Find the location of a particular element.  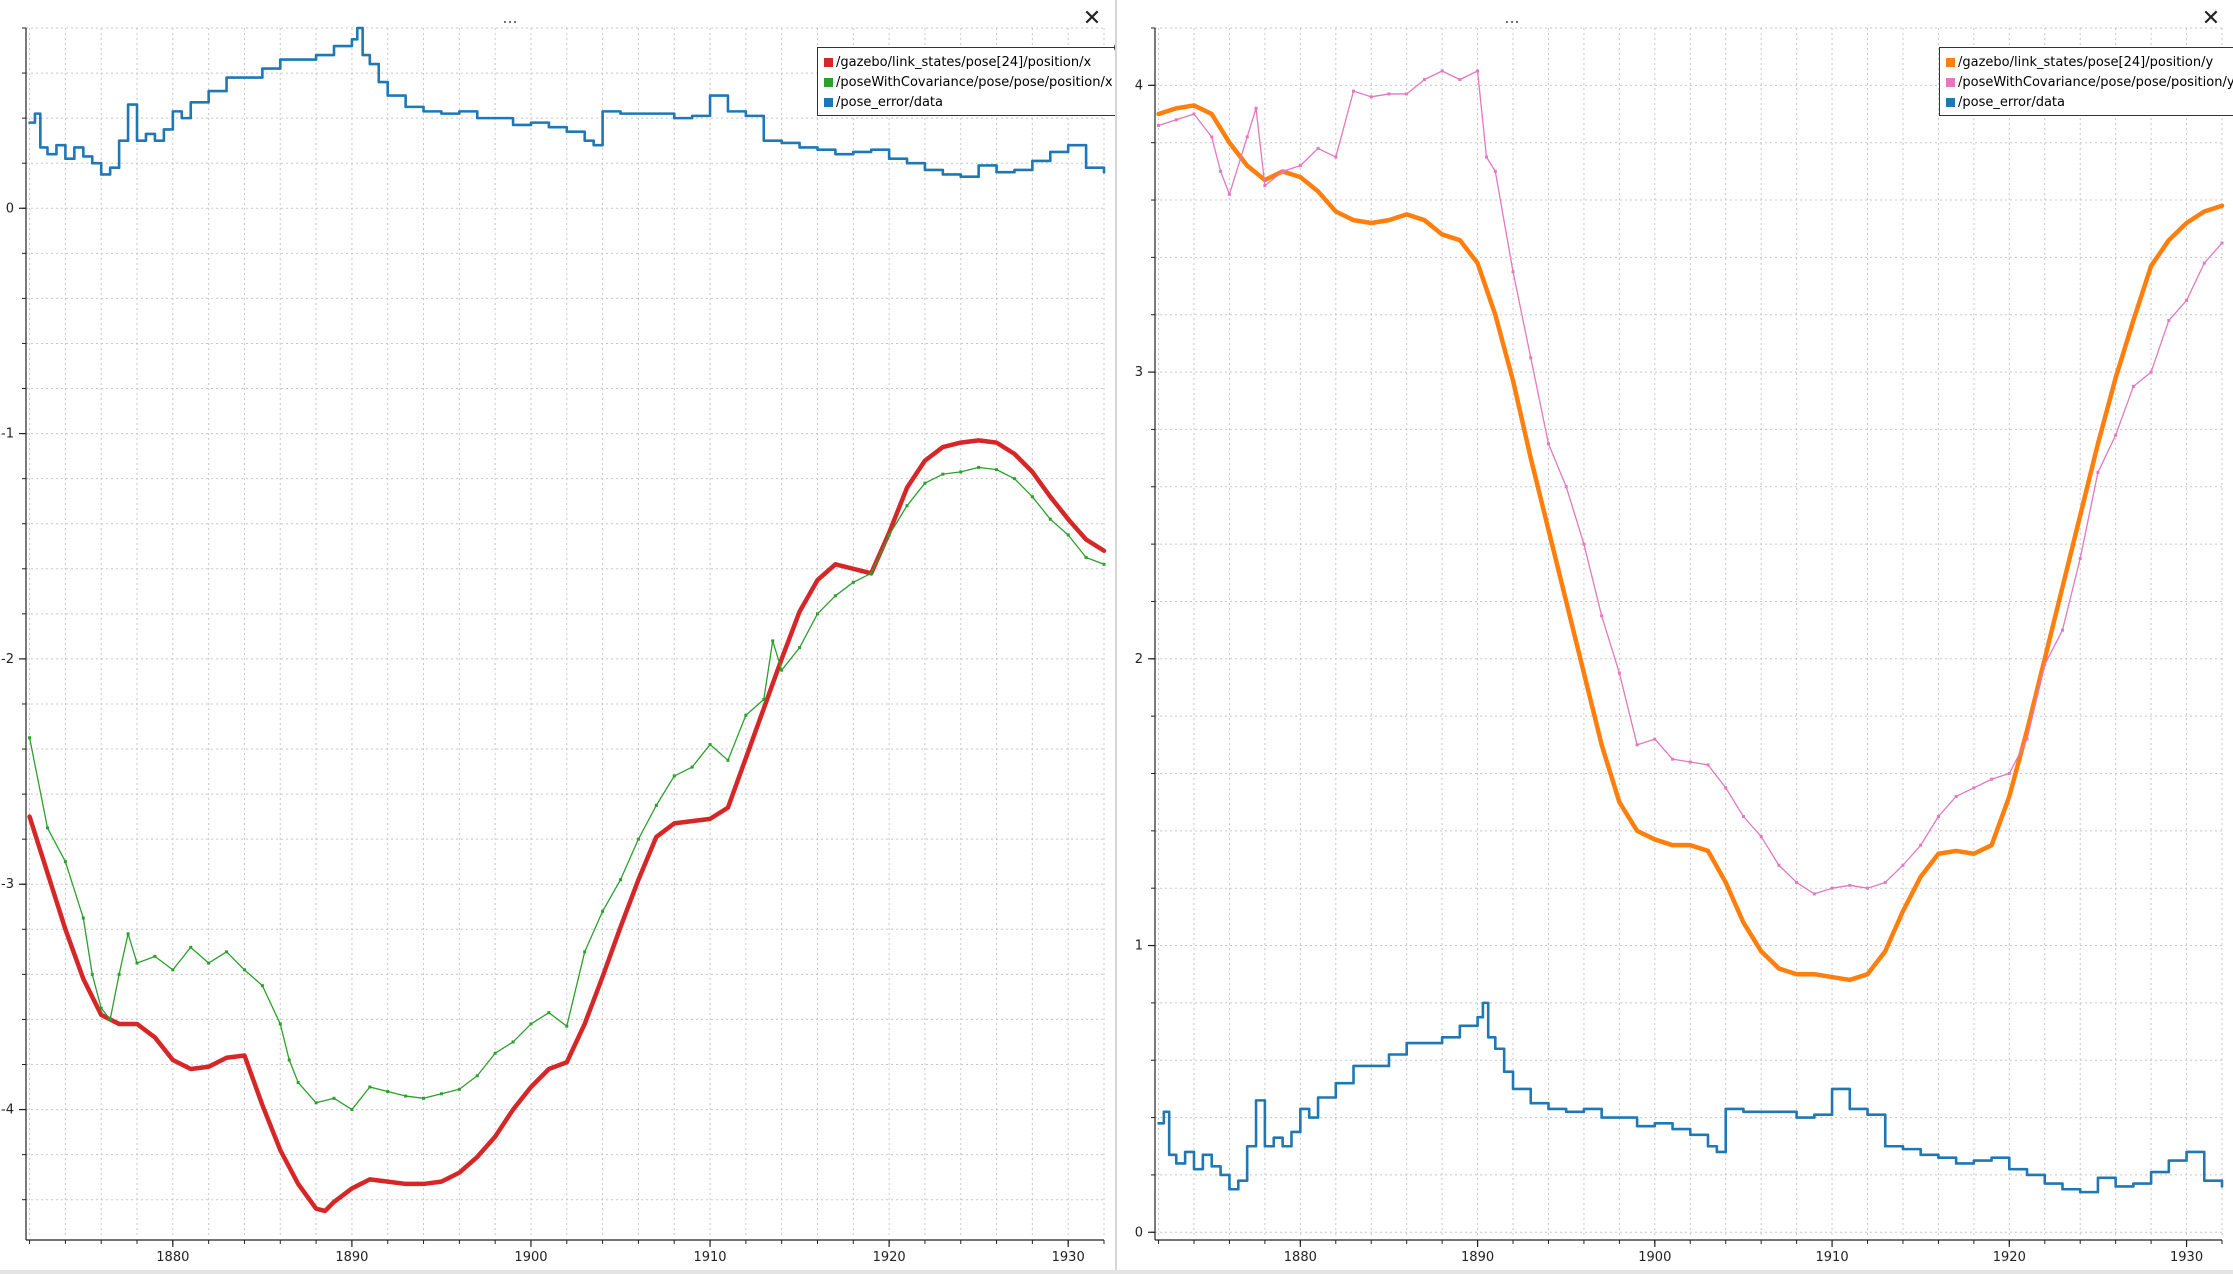

legend-item-estimate-y: /poseWithCovariance/pose/pose/position/y is located at coordinates (2089, 82).